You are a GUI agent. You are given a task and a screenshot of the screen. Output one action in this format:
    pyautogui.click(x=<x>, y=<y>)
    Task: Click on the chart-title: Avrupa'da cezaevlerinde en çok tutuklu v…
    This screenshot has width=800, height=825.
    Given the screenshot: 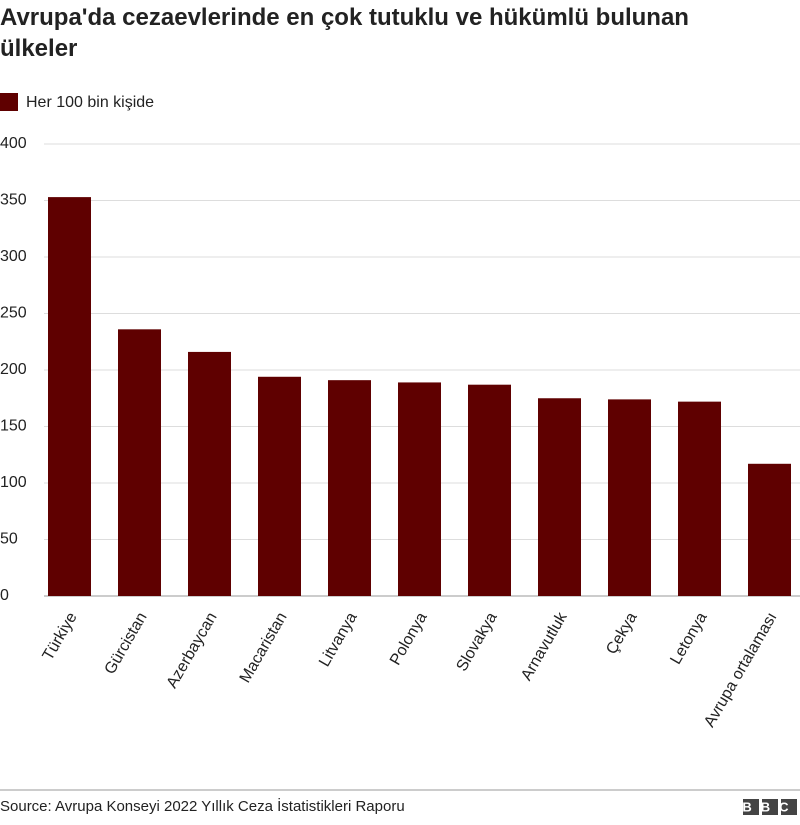 What is the action you would take?
    pyautogui.click(x=344, y=33)
    